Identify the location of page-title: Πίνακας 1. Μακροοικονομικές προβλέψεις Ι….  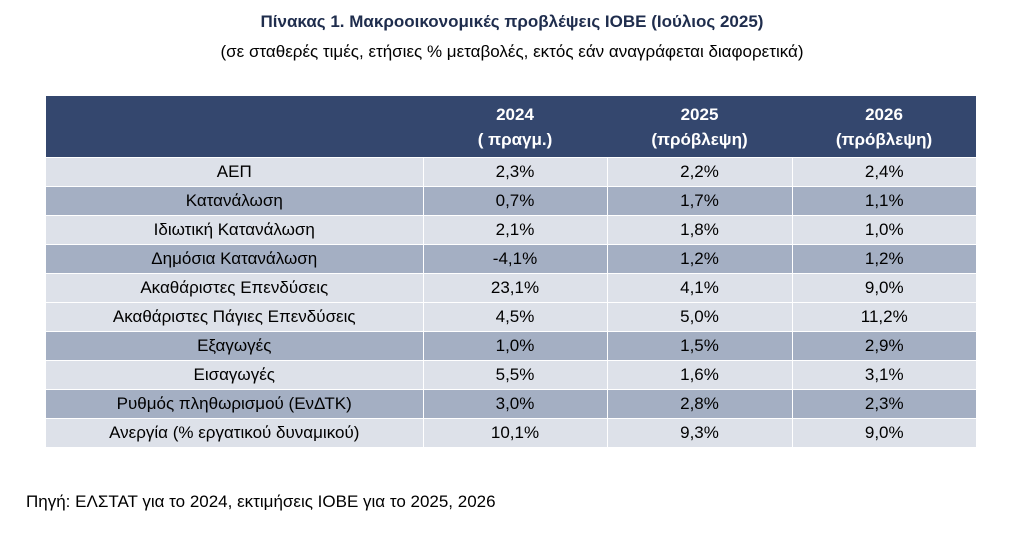
(512, 21).